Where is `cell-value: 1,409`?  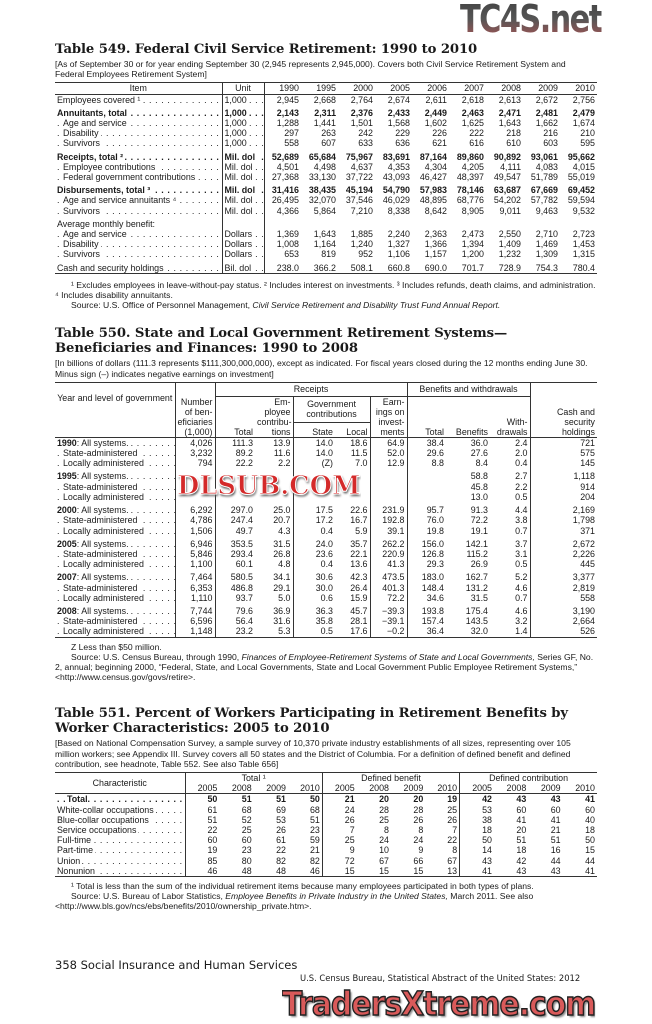 cell-value: 1,409 is located at coordinates (509, 244).